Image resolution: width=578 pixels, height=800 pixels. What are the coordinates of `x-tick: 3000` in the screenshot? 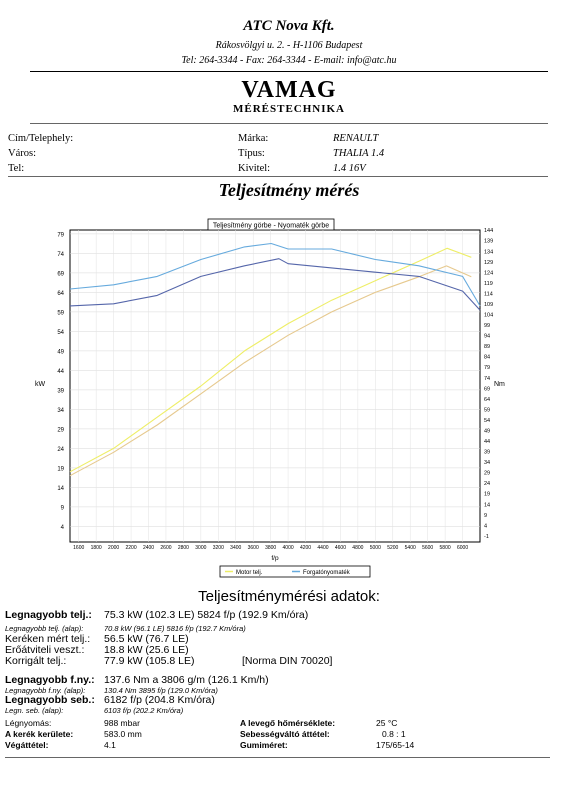 It's located at (200, 548).